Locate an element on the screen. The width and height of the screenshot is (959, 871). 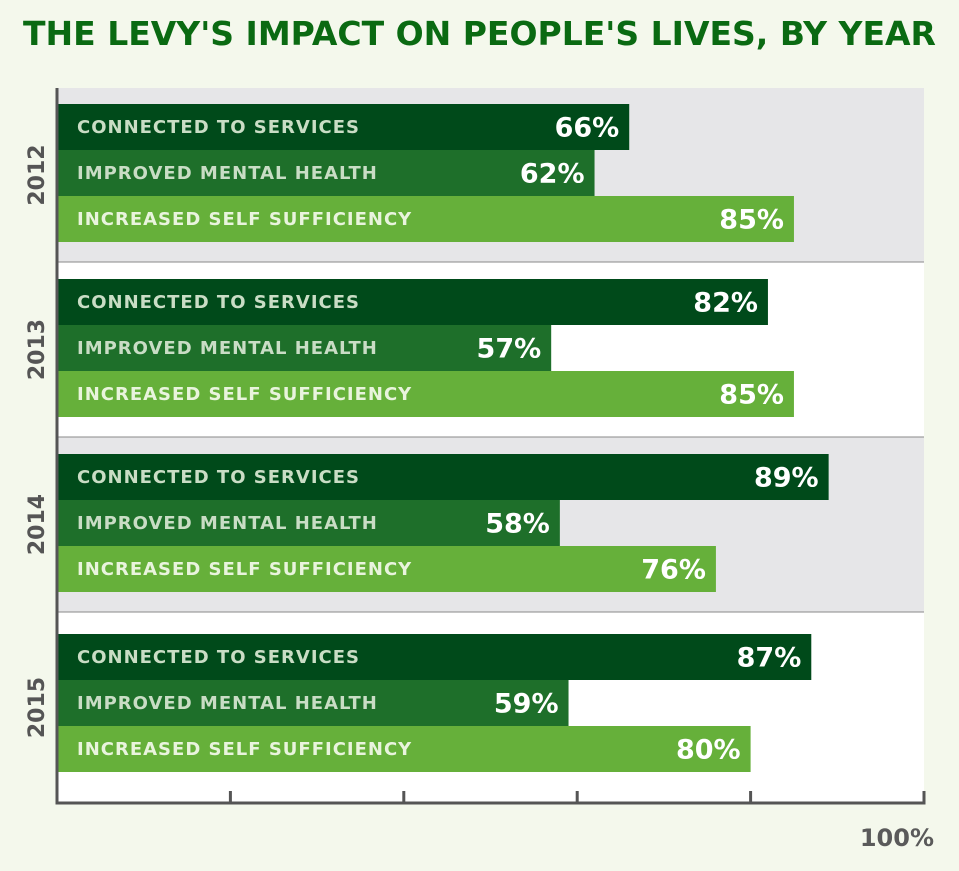
year-label: 2013 is located at coordinates (37, 349).